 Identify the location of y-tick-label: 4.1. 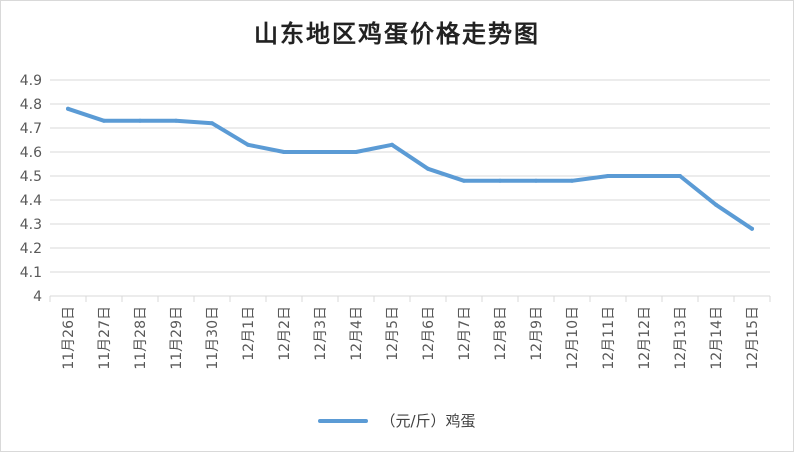
(31, 273).